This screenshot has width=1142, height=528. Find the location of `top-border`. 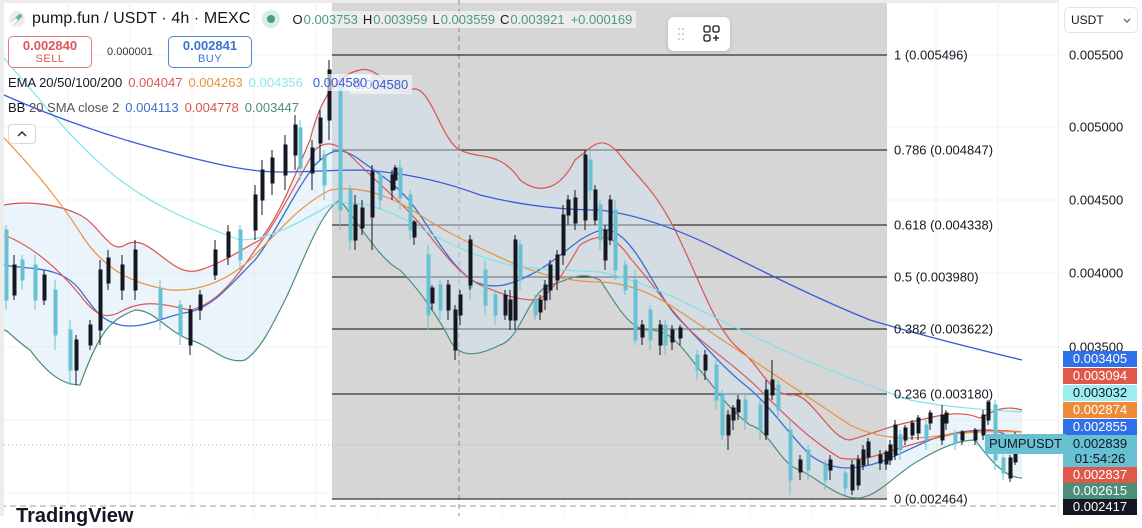

top-border is located at coordinates (571, 1).